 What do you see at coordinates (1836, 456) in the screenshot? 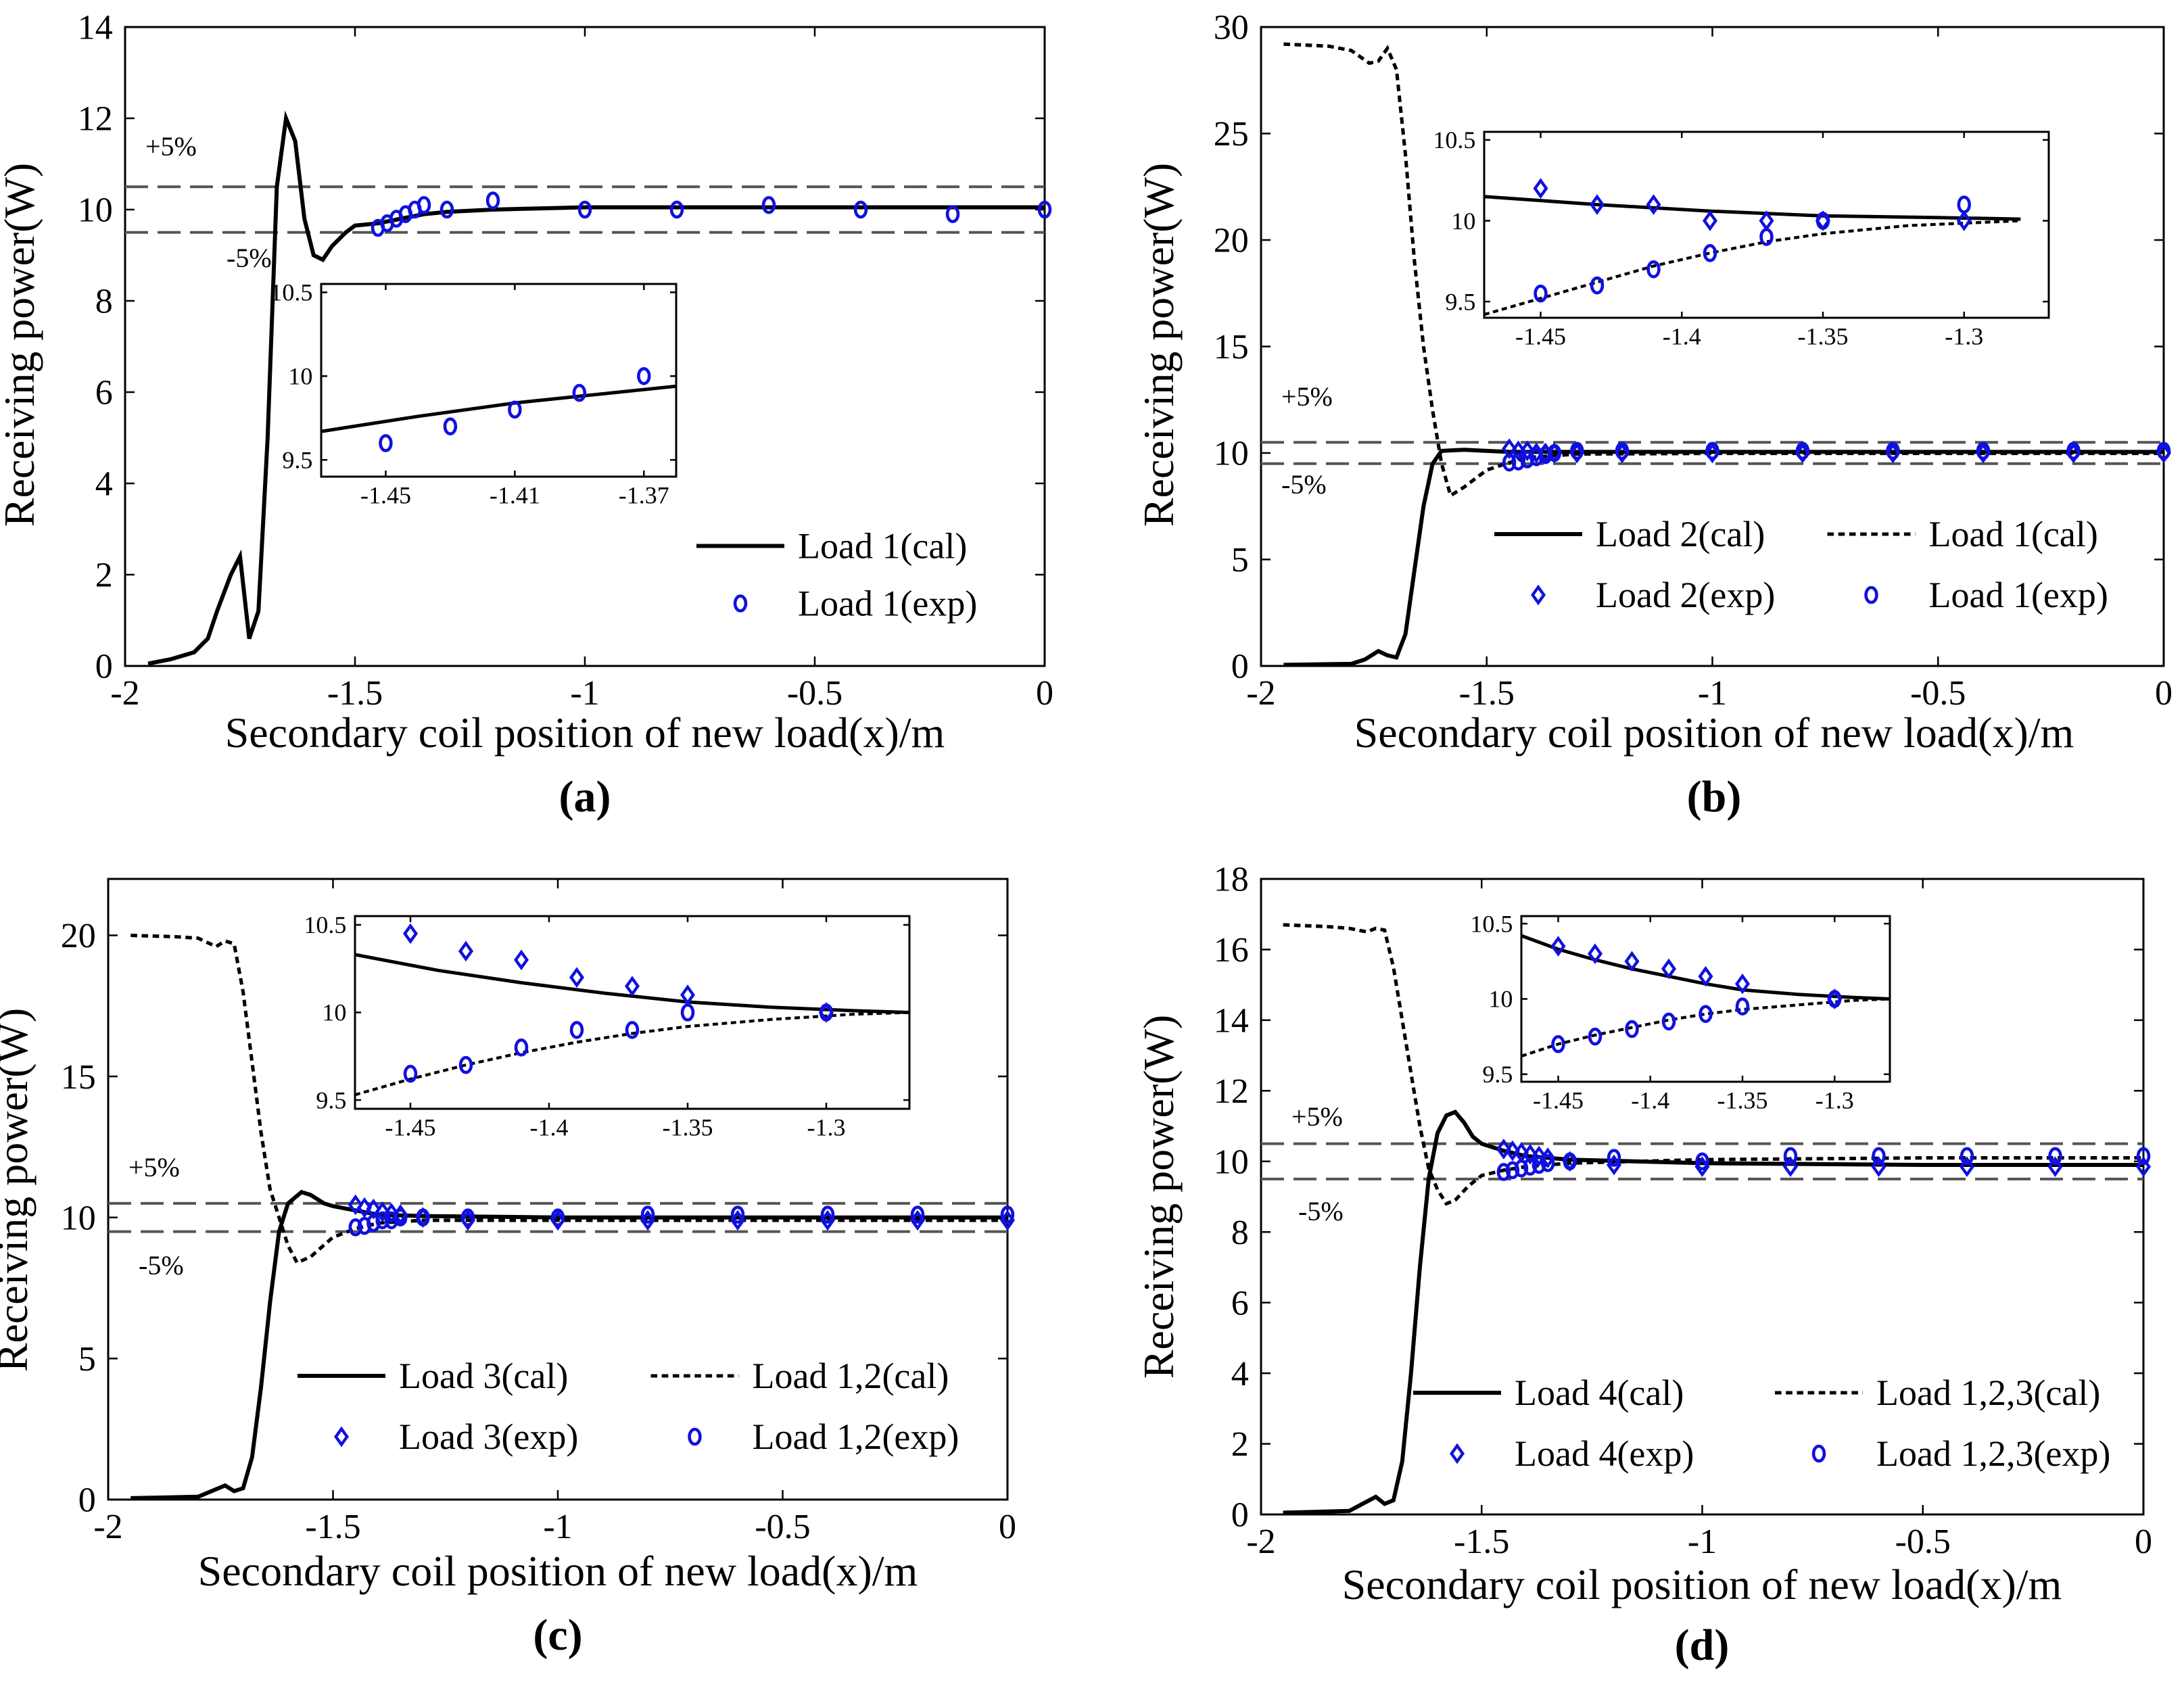
I see `panel-b-series-3-markers` at bounding box center [1836, 456].